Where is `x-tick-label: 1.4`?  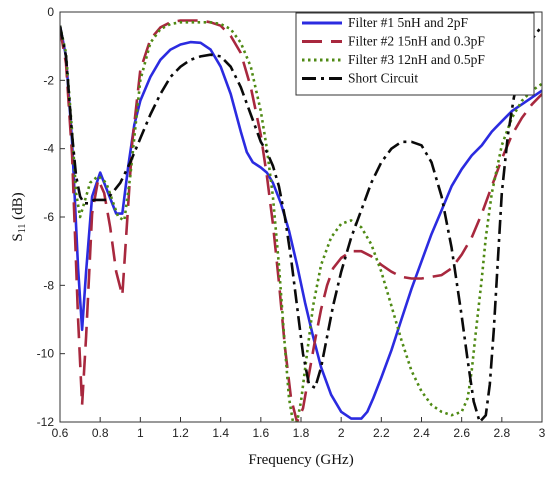
x-tick-label: 1.4 is located at coordinates (220, 433).